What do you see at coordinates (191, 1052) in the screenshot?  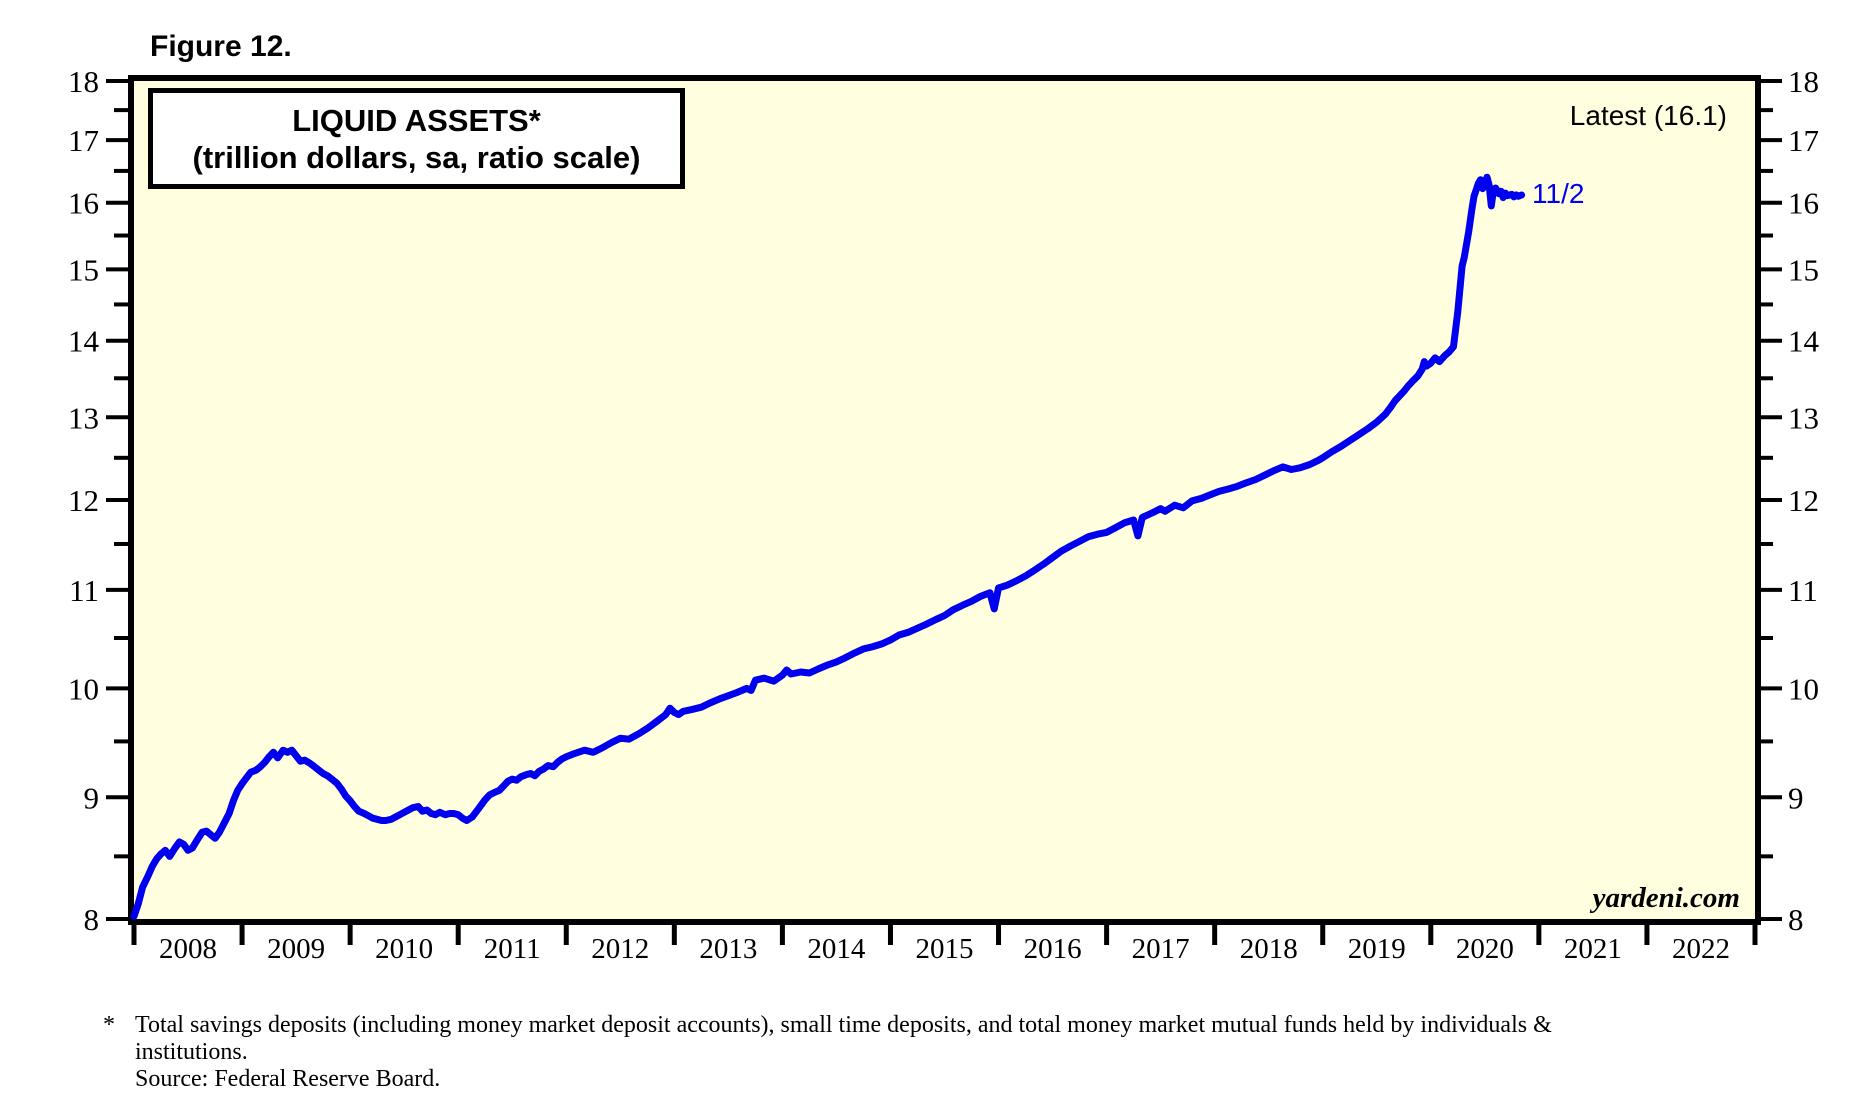 I see `footnote-line-2: institutions.` at bounding box center [191, 1052].